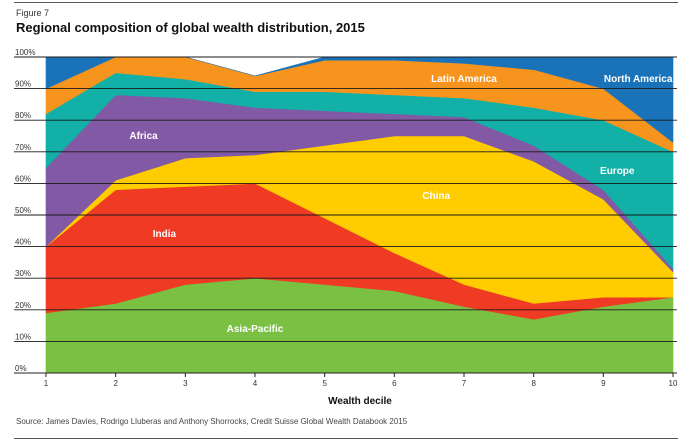 This screenshot has height=446, width=692. What do you see at coordinates (23, 147) in the screenshot?
I see `y-tick-label: 70%` at bounding box center [23, 147].